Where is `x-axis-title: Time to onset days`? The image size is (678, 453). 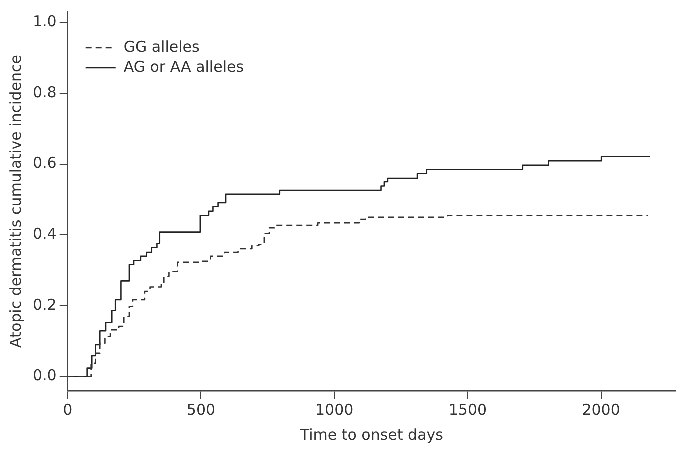
x-axis-title: Time to onset days is located at coordinates (371, 435).